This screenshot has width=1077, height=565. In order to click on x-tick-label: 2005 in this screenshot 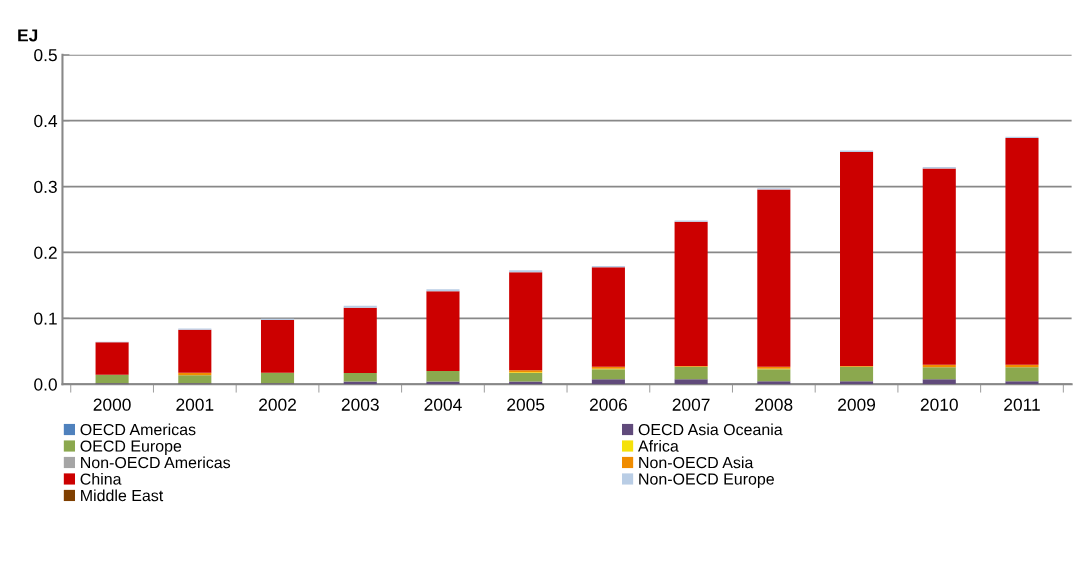, I will do `click(526, 404)`.